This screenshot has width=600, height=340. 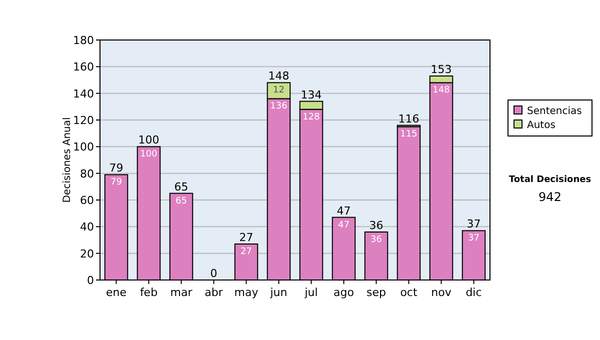 What do you see at coordinates (181, 201) in the screenshot?
I see `data-label: 65` at bounding box center [181, 201].